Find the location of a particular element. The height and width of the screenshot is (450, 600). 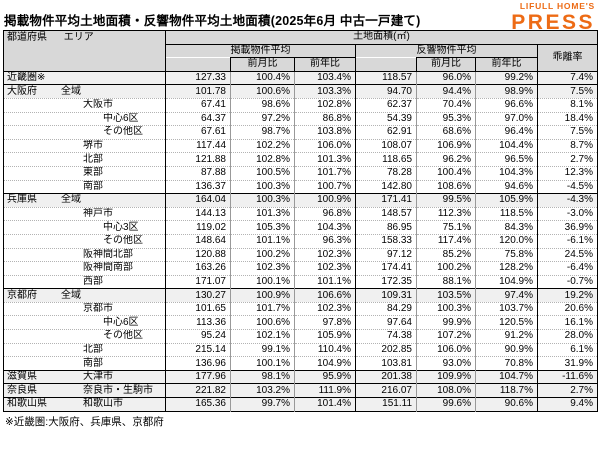

response-avg-cell: 202.85 is located at coordinates (386, 349).